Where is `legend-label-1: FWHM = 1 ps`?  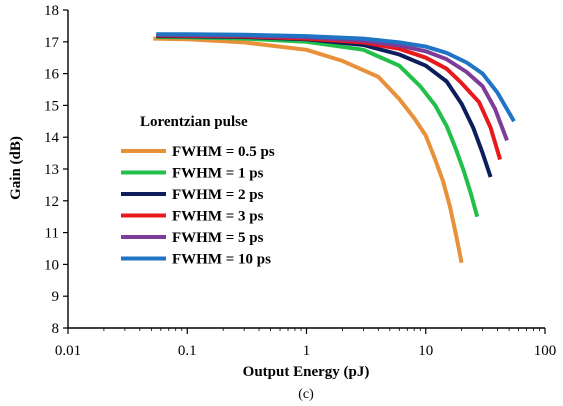 legend-label-1: FWHM = 1 ps is located at coordinates (218, 174).